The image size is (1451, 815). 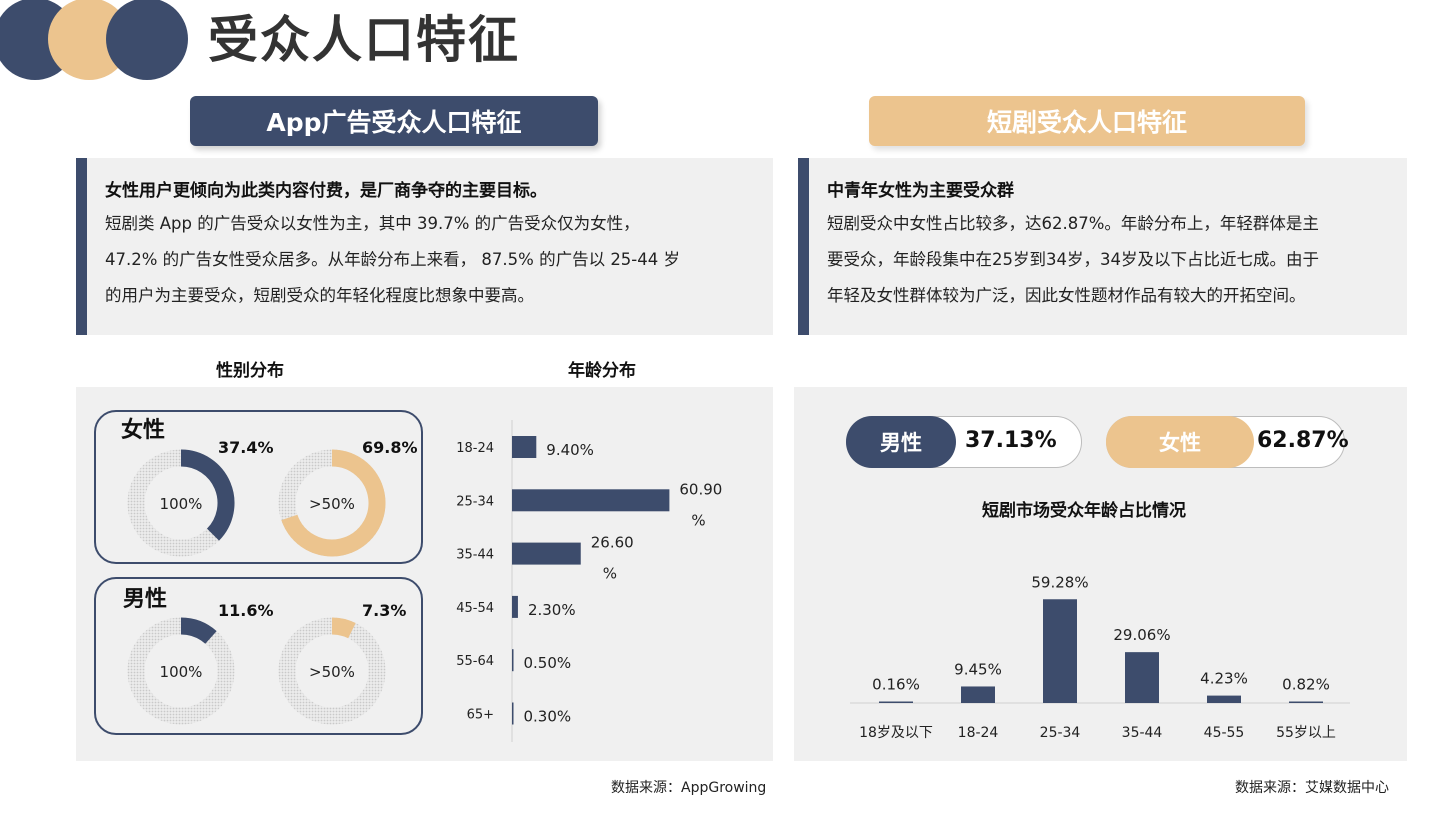 What do you see at coordinates (394, 121) in the screenshot?
I see `left-section-pill: App广告受众人口特征` at bounding box center [394, 121].